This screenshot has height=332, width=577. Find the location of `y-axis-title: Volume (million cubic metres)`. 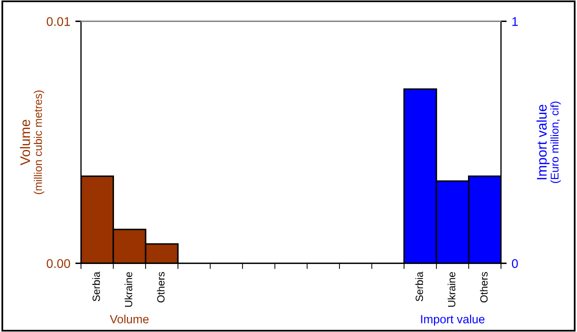

y-axis-title: Volume (million cubic metres) is located at coordinates (32, 142).